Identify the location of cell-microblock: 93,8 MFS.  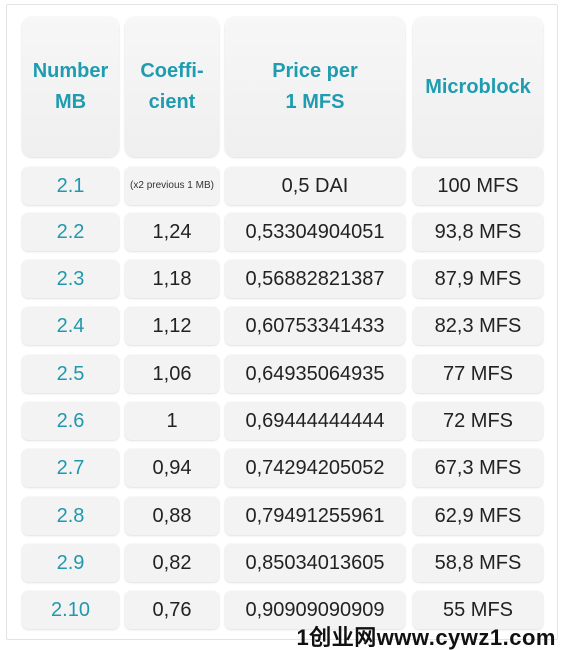
(478, 232).